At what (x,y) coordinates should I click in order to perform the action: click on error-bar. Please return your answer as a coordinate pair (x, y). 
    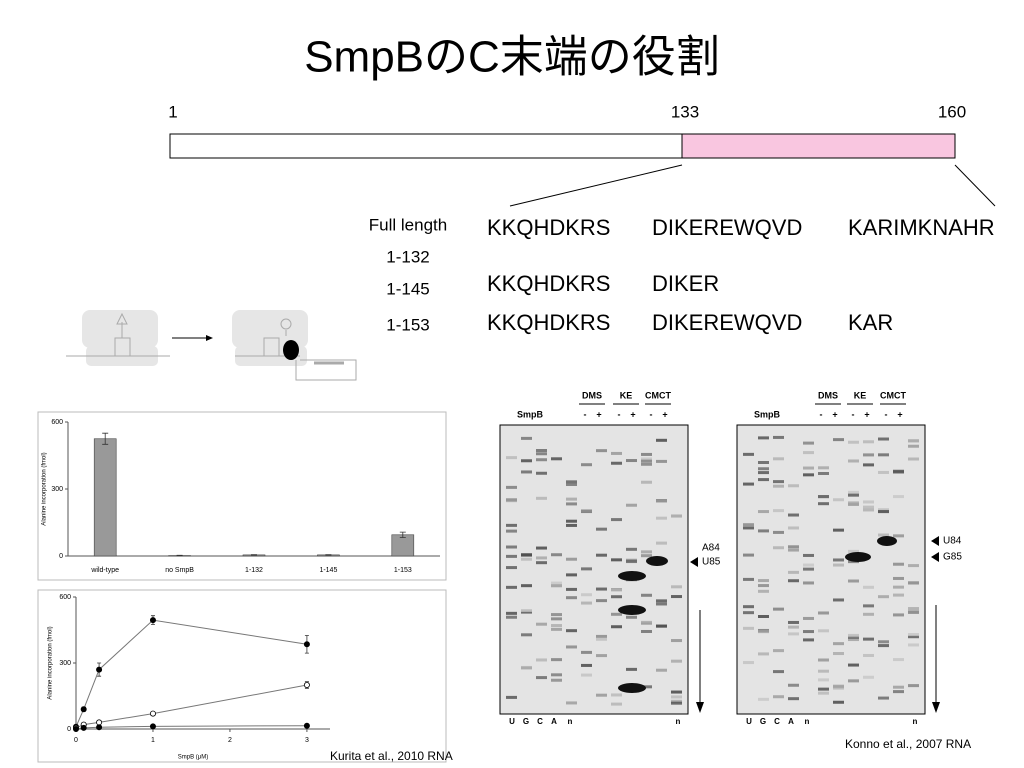
    Looking at the image, I should click on (105, 438).